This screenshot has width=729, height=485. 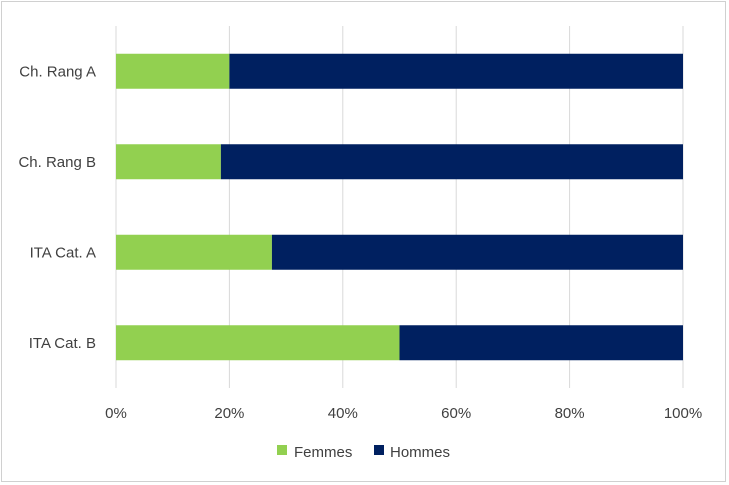 I want to click on category-label: ITA Cat. A, so click(x=63, y=252).